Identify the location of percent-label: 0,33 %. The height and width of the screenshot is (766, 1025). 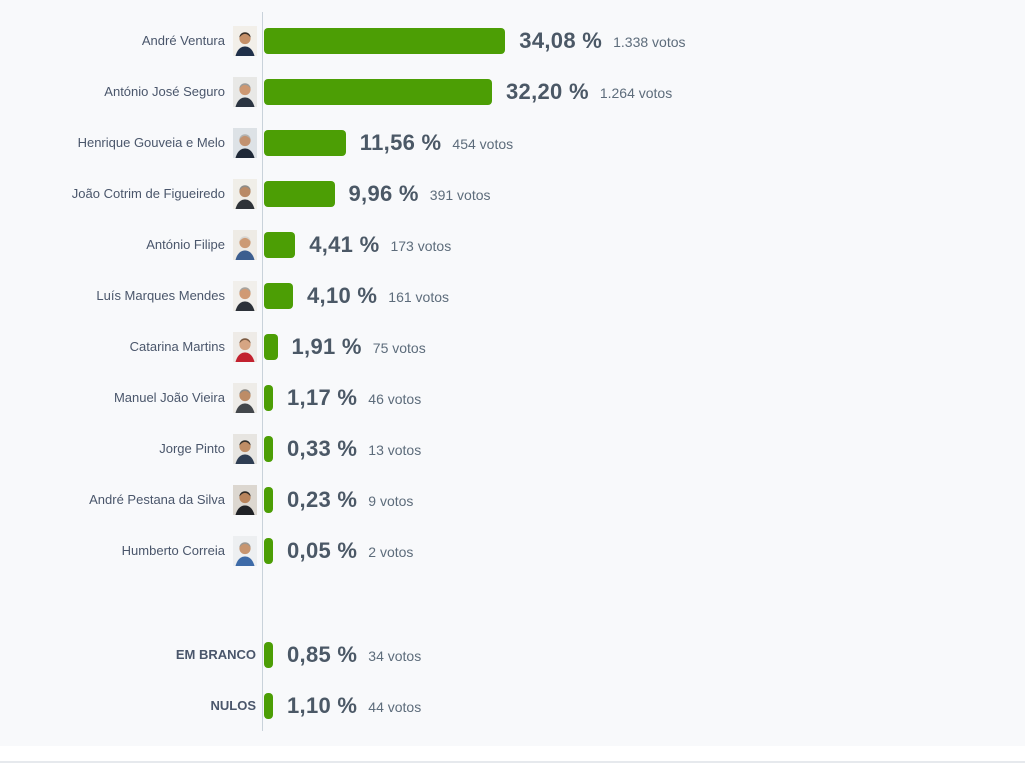
(322, 448).